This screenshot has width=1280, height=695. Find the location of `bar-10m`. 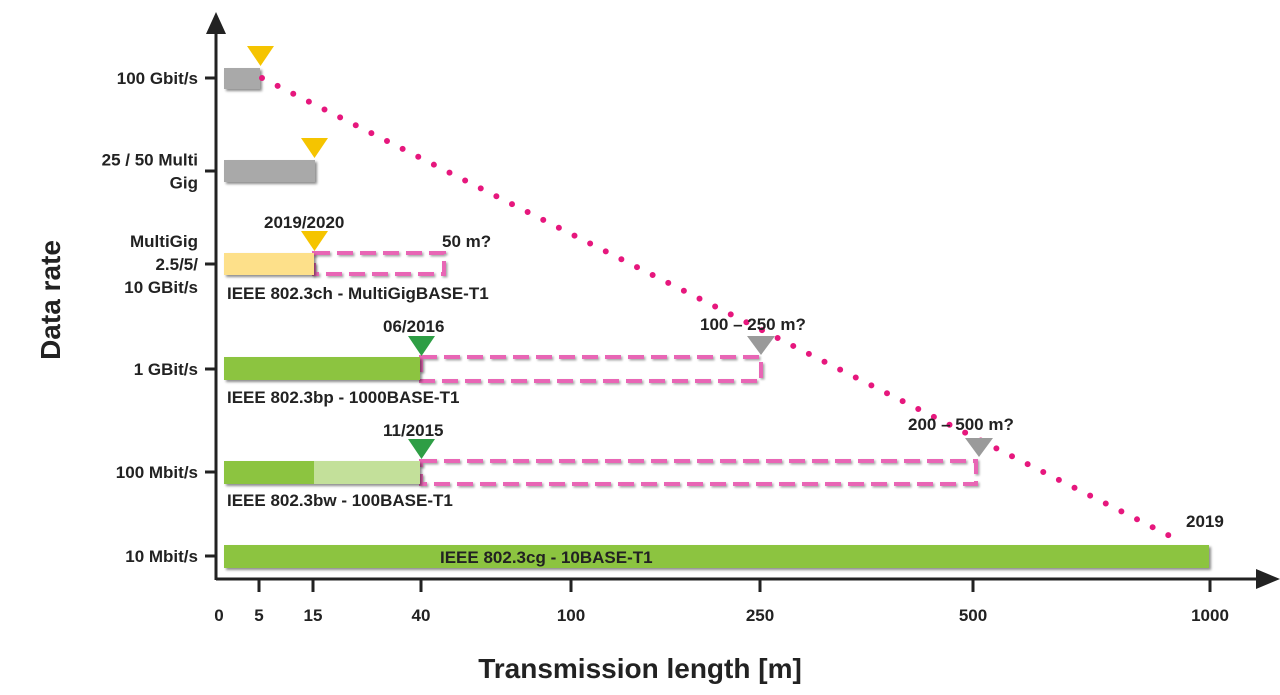

bar-10m is located at coordinates (716, 556).